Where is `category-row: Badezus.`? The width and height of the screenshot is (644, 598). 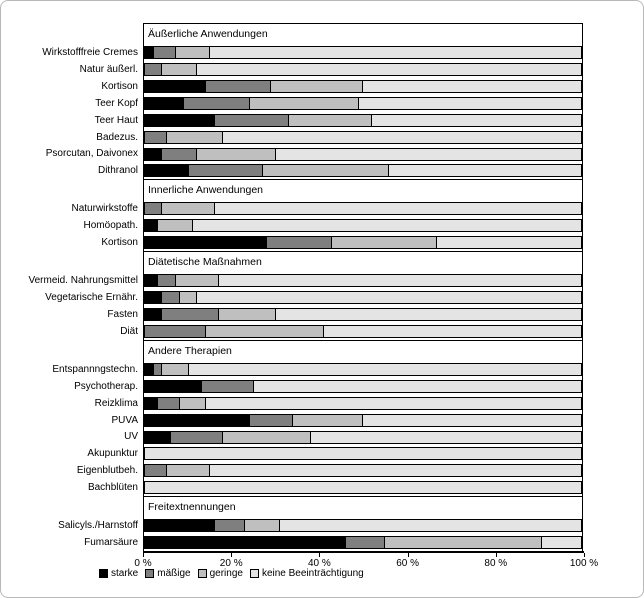 category-row: Badezus. is located at coordinates (292, 137).